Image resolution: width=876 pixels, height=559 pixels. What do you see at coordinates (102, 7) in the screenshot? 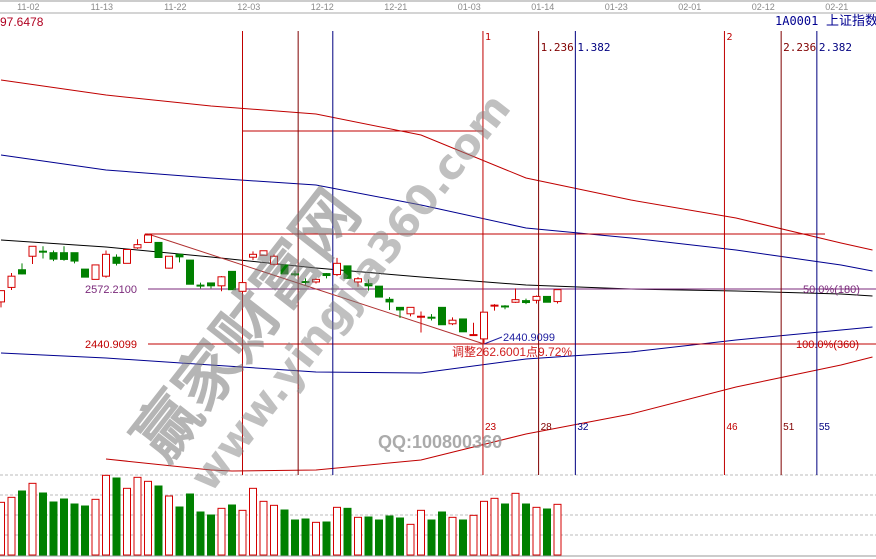
I see `date-tick-label: 11-13` at bounding box center [102, 7].